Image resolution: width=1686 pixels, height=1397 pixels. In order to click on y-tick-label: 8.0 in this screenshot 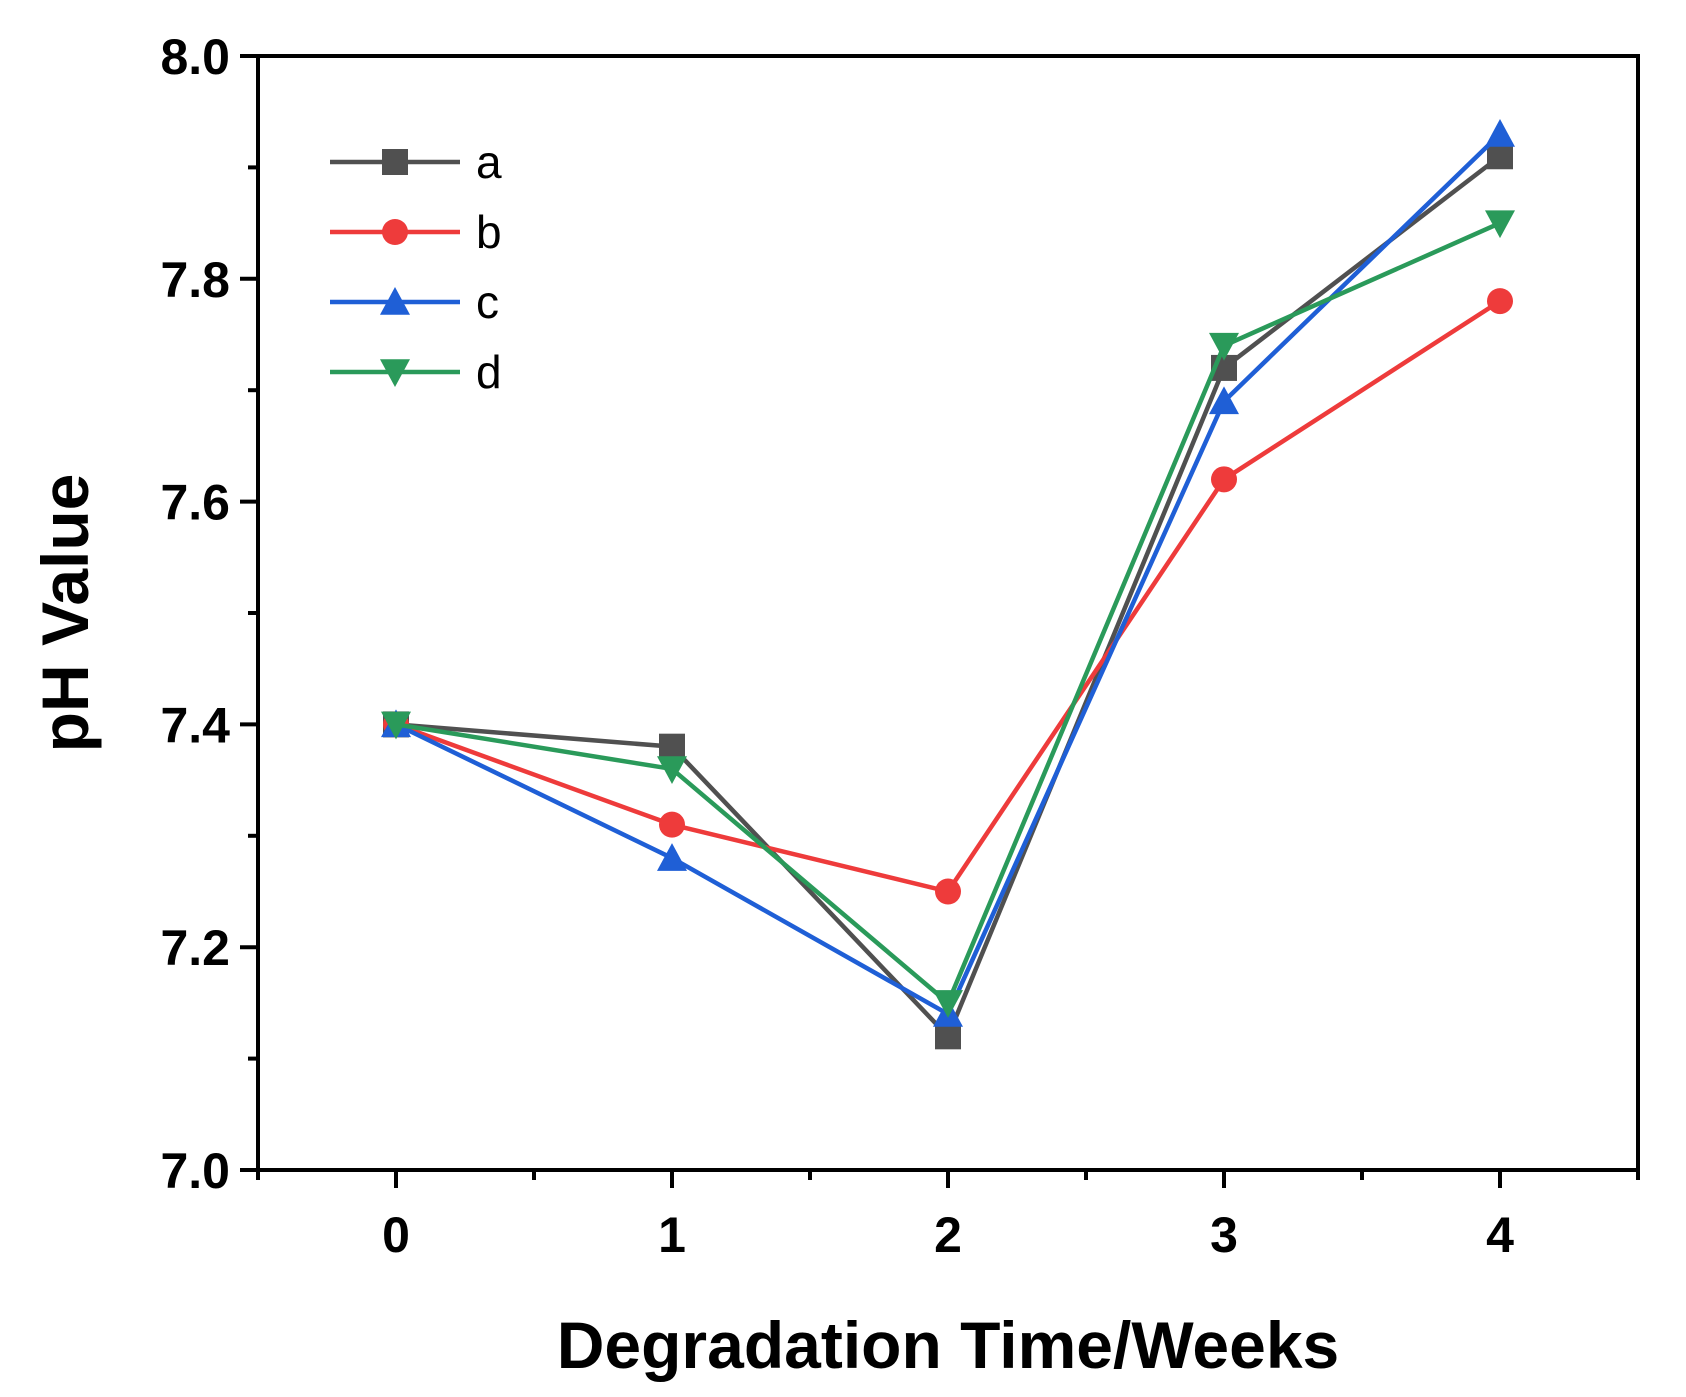, I will do `click(195, 57)`.